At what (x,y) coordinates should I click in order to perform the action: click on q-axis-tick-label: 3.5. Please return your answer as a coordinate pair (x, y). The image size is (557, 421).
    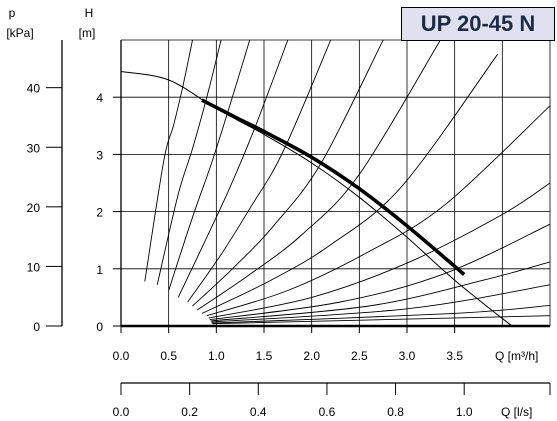
    Looking at the image, I should click on (454, 356).